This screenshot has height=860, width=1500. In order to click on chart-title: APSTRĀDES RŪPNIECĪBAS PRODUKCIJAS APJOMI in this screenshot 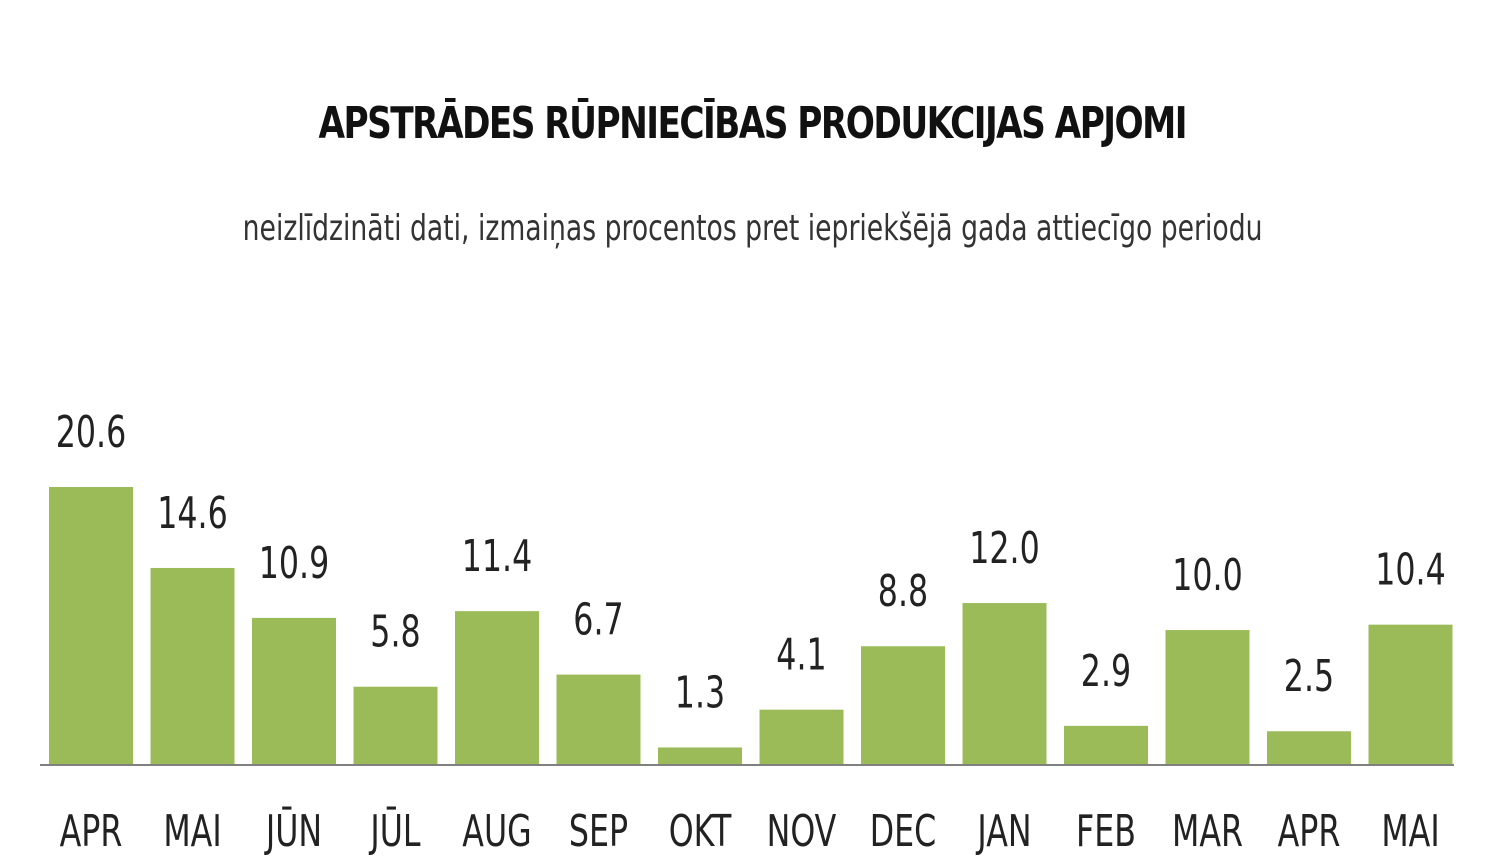, I will do `click(752, 123)`.